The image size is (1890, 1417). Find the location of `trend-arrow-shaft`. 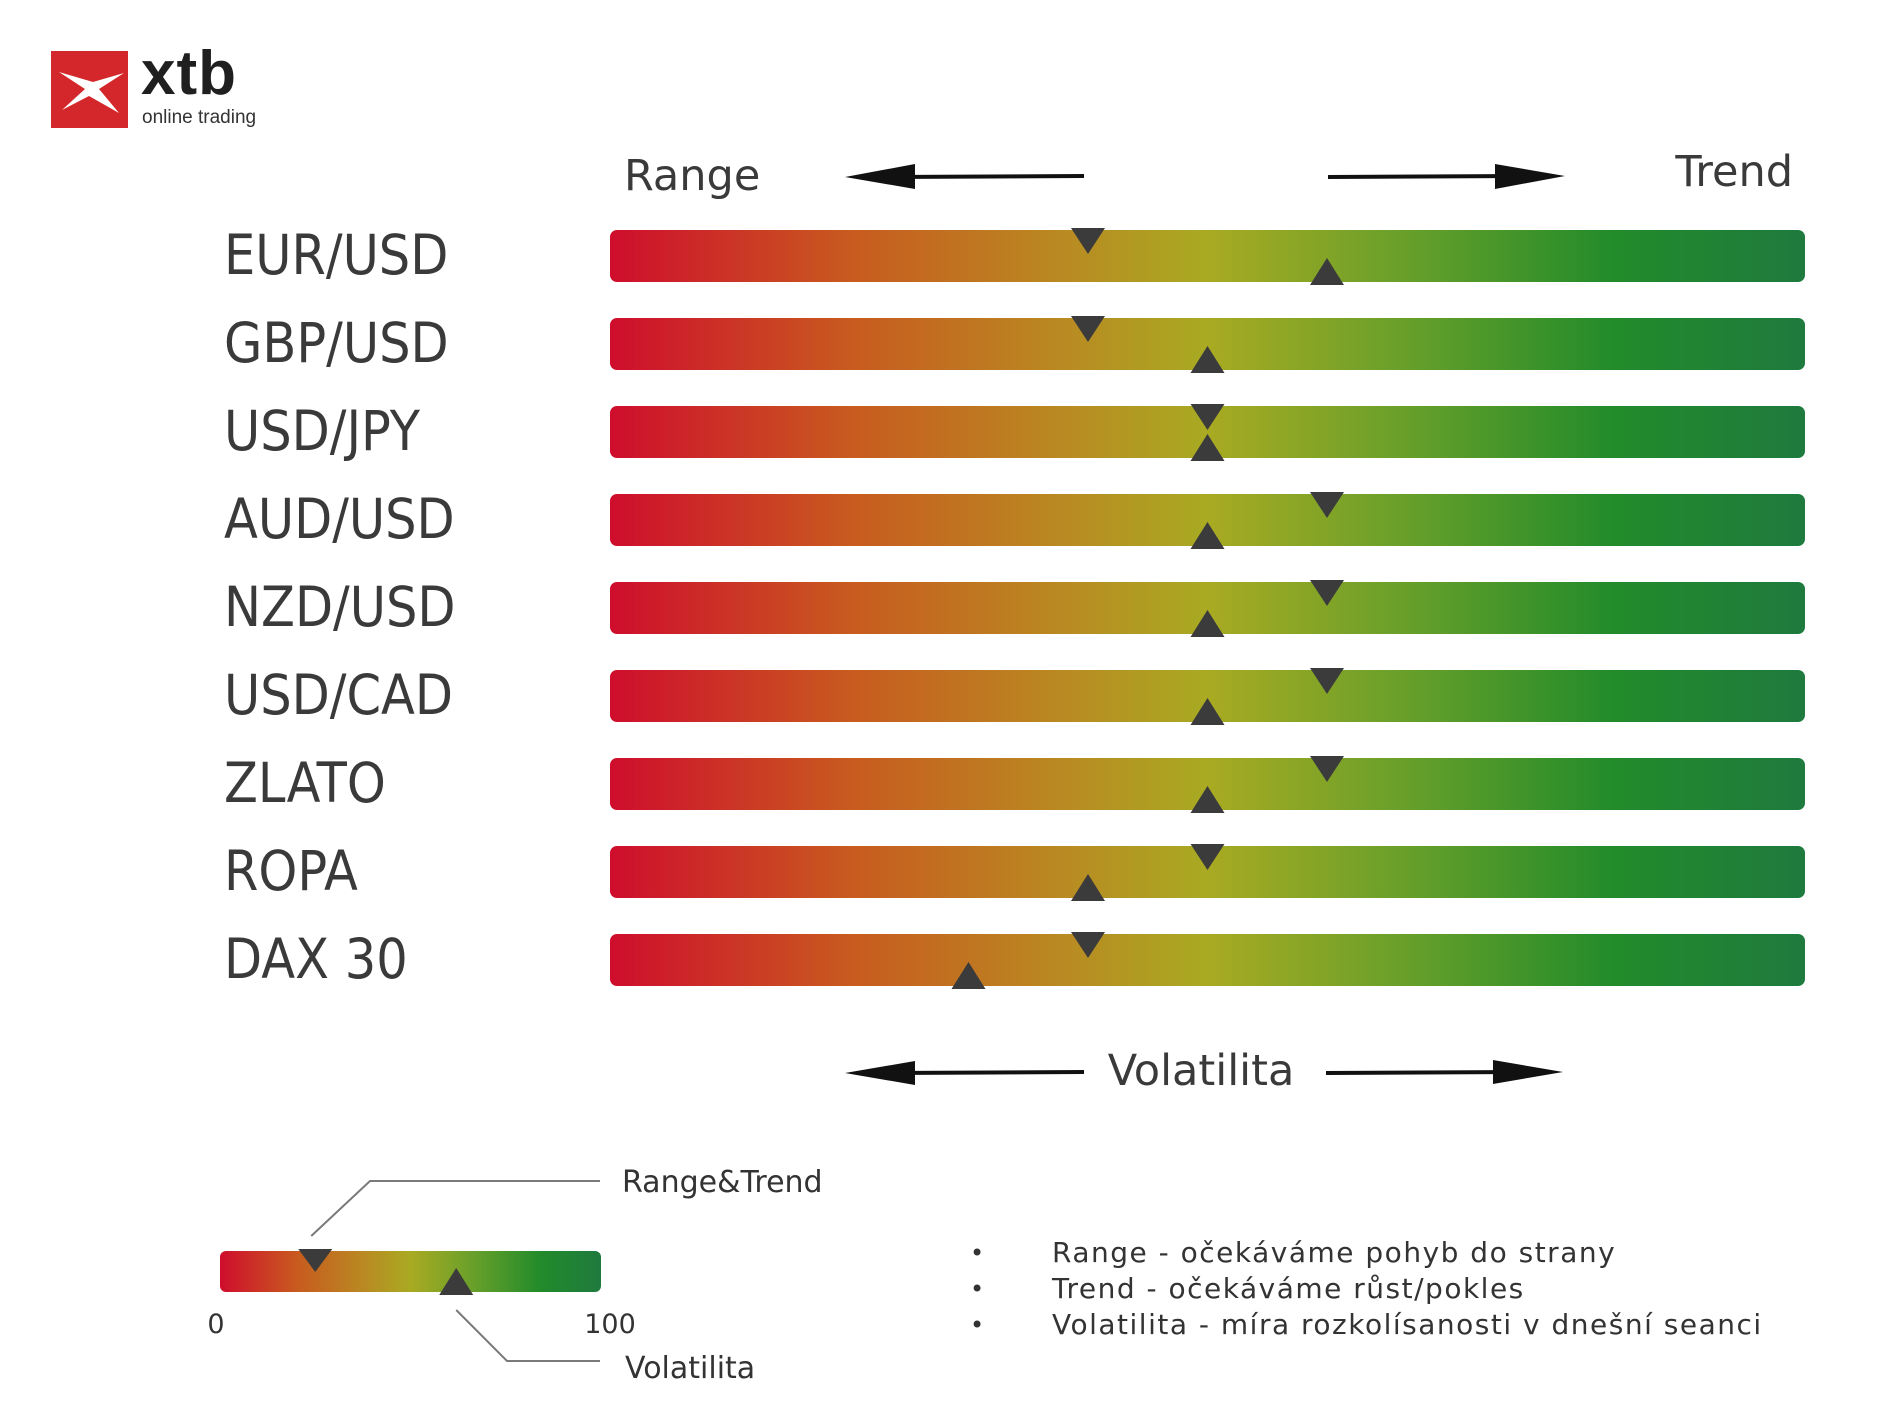

trend-arrow-shaft is located at coordinates (1424, 176).